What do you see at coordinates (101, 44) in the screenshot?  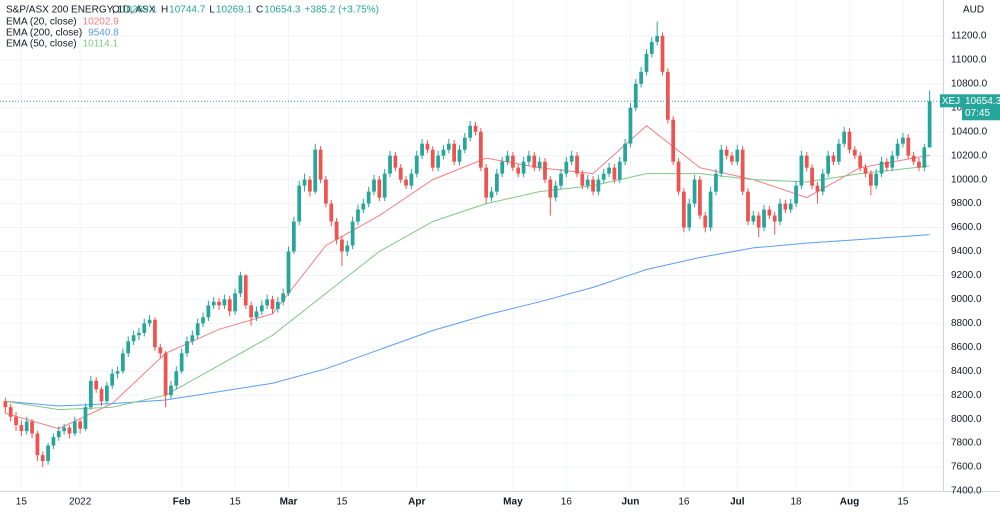 I see `legend-value: 10114.1` at bounding box center [101, 44].